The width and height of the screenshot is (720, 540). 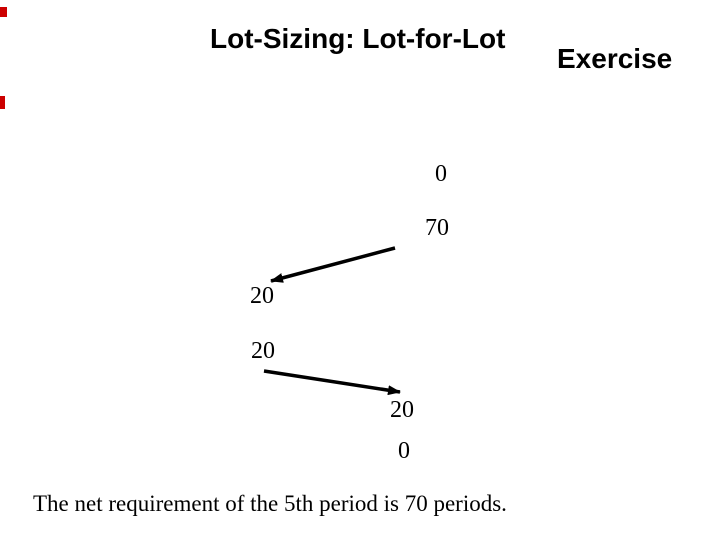 What do you see at coordinates (2, 102) in the screenshot?
I see `red-edge-marker-left` at bounding box center [2, 102].